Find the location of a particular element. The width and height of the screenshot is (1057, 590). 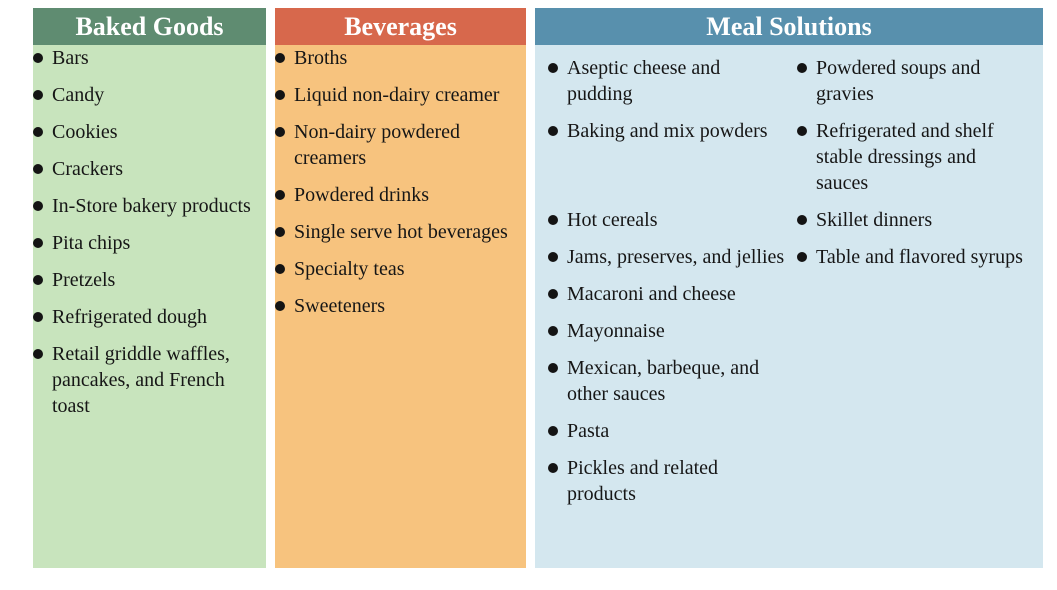

list-item: Aseptic cheese and pudding is located at coordinates (672, 81).